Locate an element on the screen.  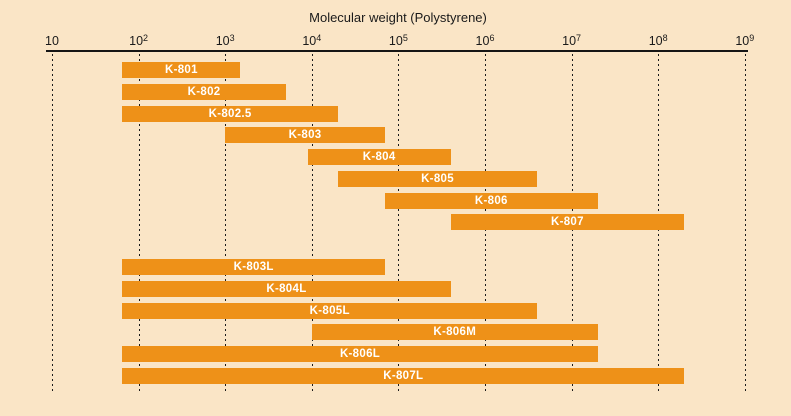
range-bar: K-806M is located at coordinates (454, 332).